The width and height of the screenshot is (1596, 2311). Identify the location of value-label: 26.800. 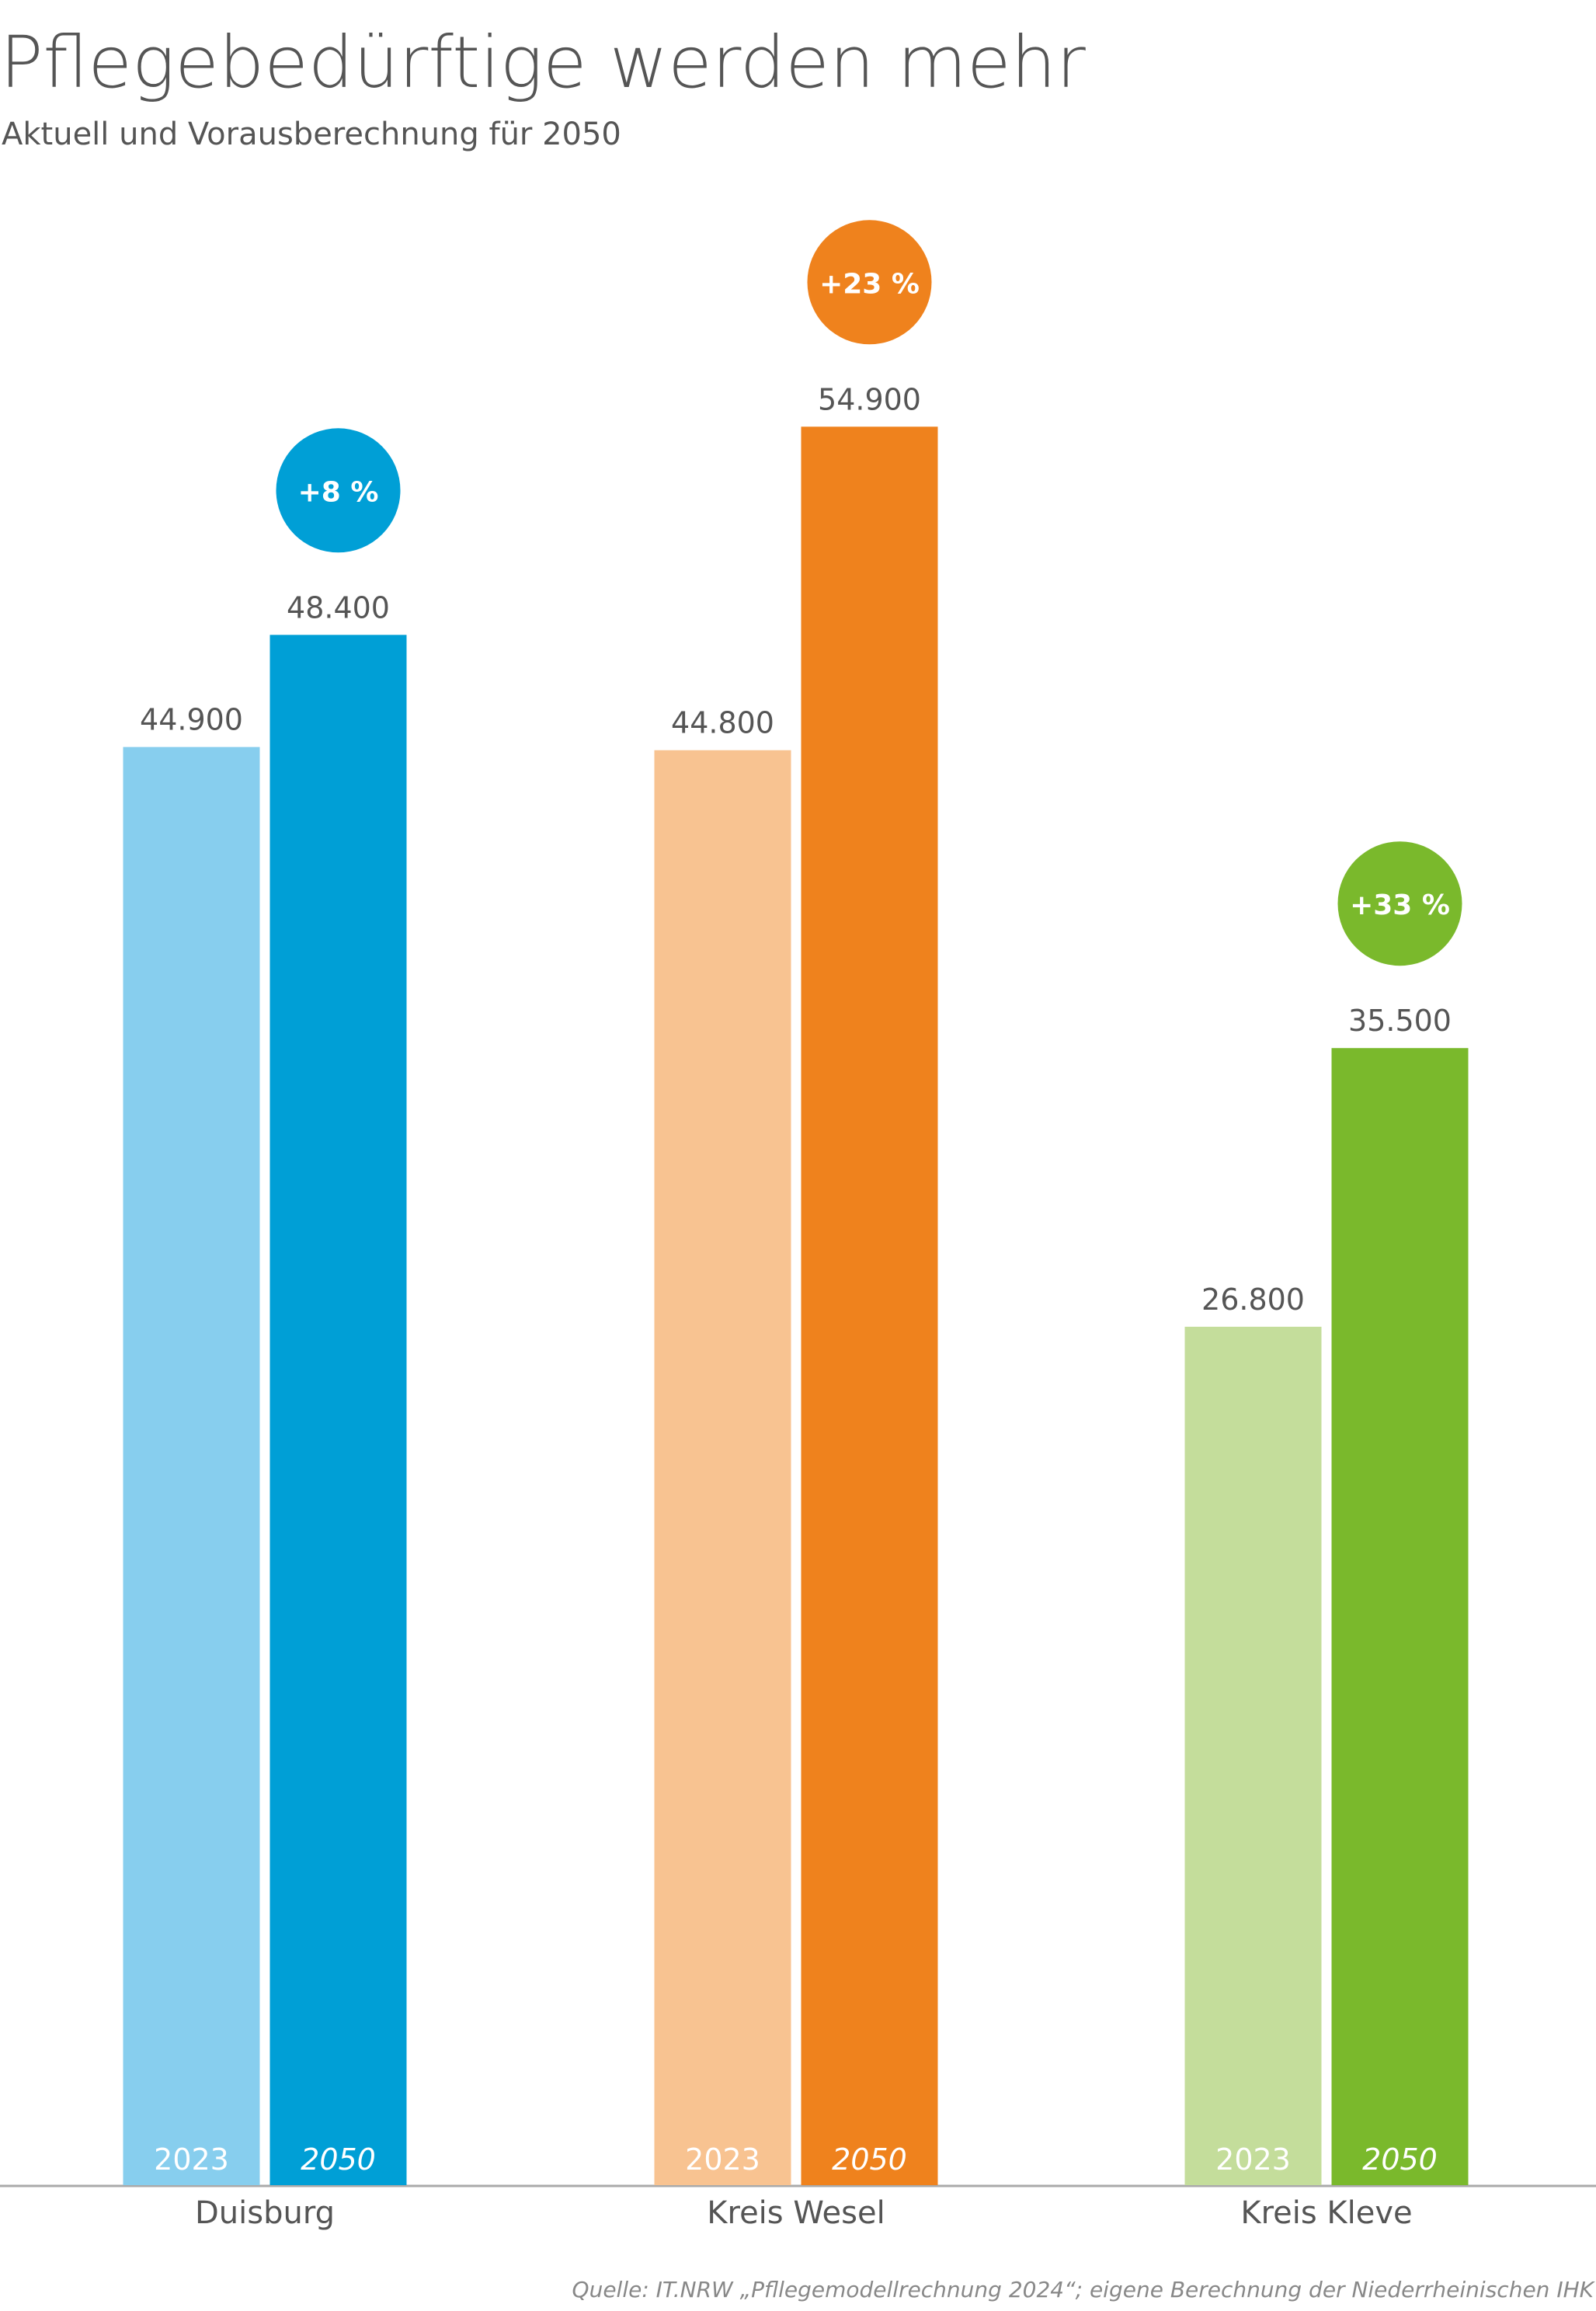
(1253, 1300).